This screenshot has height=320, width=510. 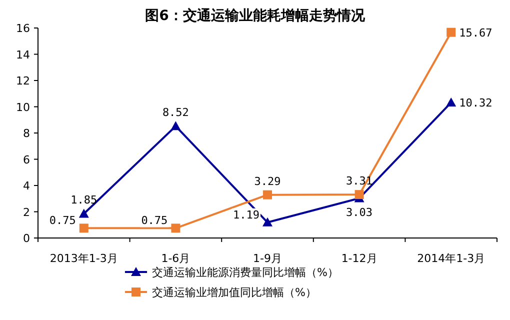 I want to click on data-label: 3.29, so click(x=267, y=181).